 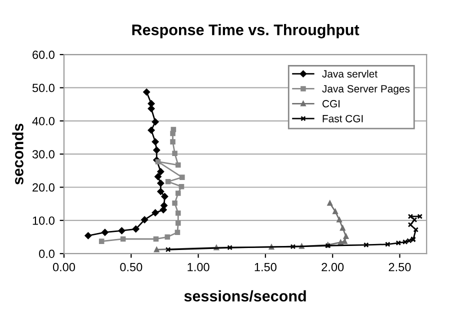 What do you see at coordinates (46, 254) in the screenshot?
I see `y-tick-label: 0.0` at bounding box center [46, 254].